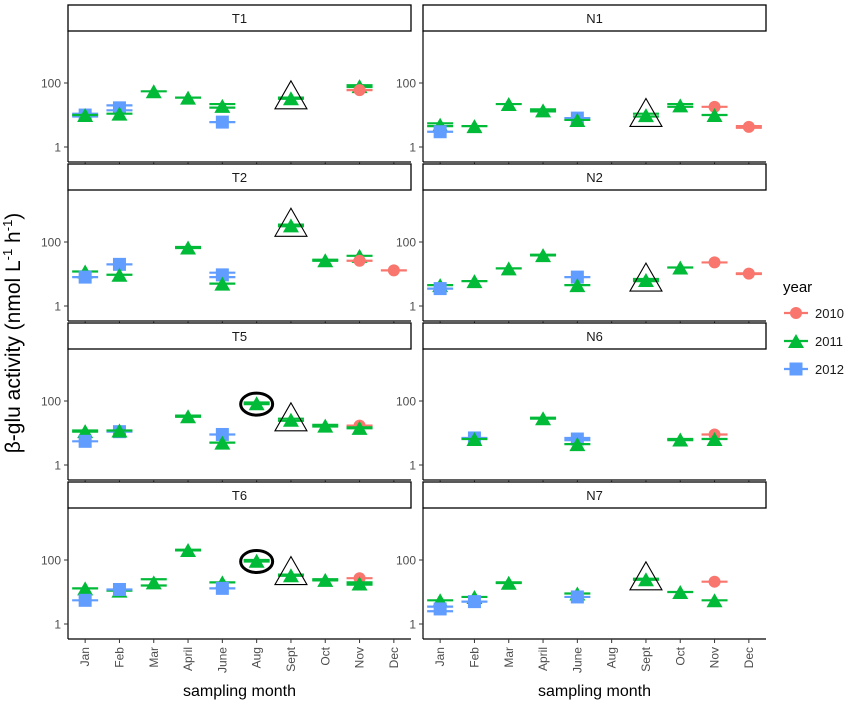 This screenshot has width=851, height=707. Describe the element at coordinates (612, 657) in the screenshot. I see `x-tick-label: Aug` at that location.